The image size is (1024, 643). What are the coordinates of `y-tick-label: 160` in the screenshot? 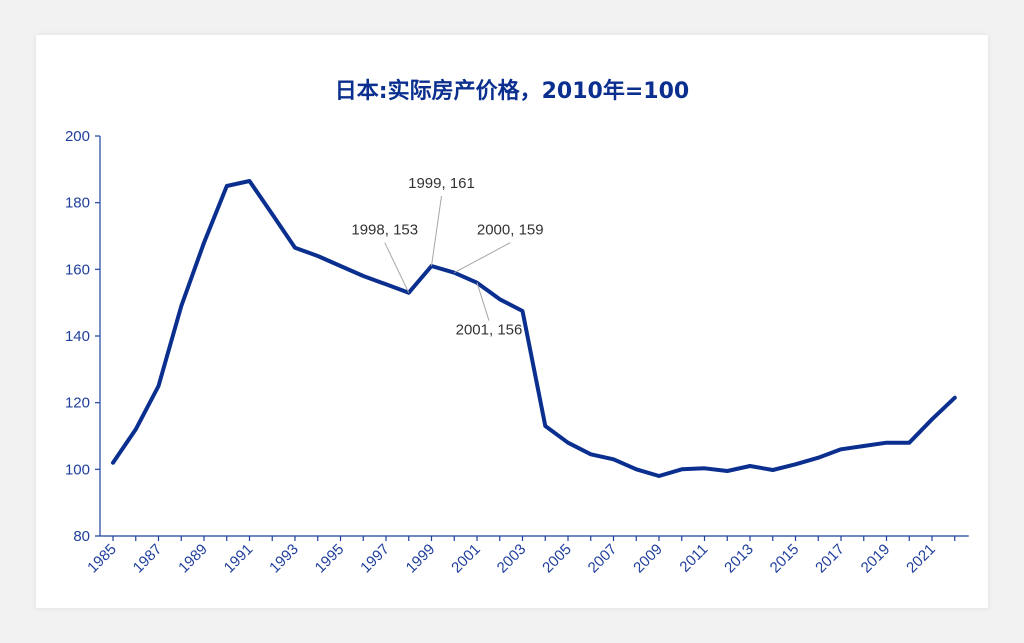 It's located at (77, 269).